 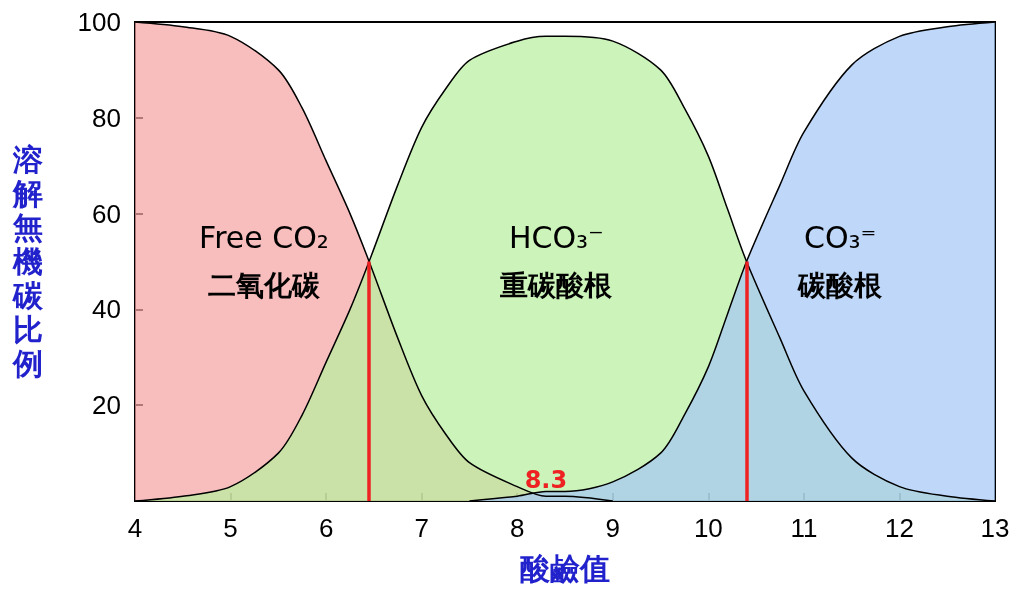 What do you see at coordinates (708, 528) in the screenshot?
I see `x-tick-label: 10` at bounding box center [708, 528].